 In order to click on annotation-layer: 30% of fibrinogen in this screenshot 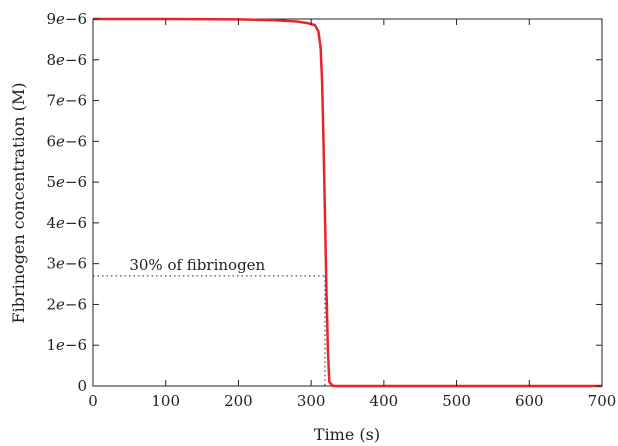, I will do `click(197, 265)`.